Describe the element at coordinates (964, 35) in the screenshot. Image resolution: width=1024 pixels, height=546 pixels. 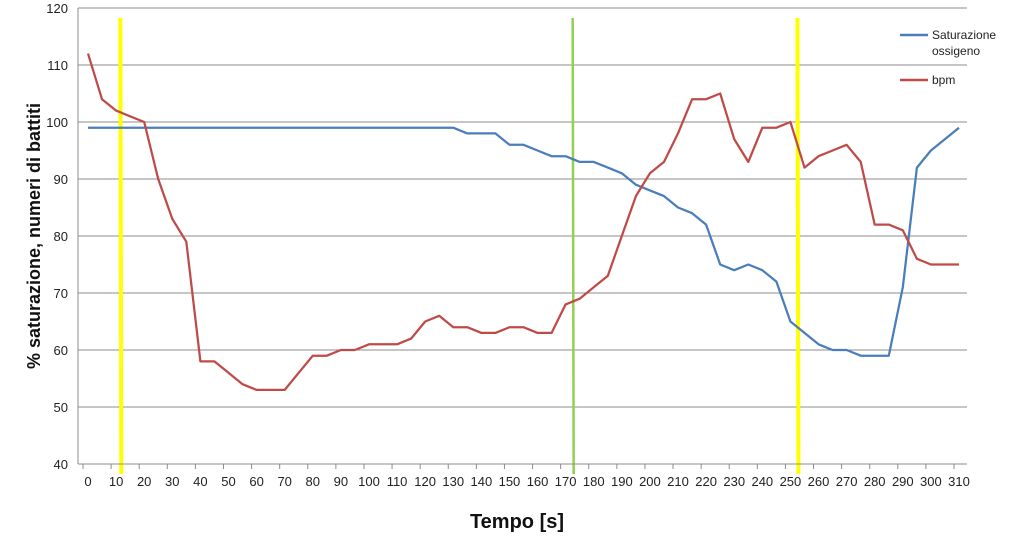
I see `legend-label: Saturazione` at that location.